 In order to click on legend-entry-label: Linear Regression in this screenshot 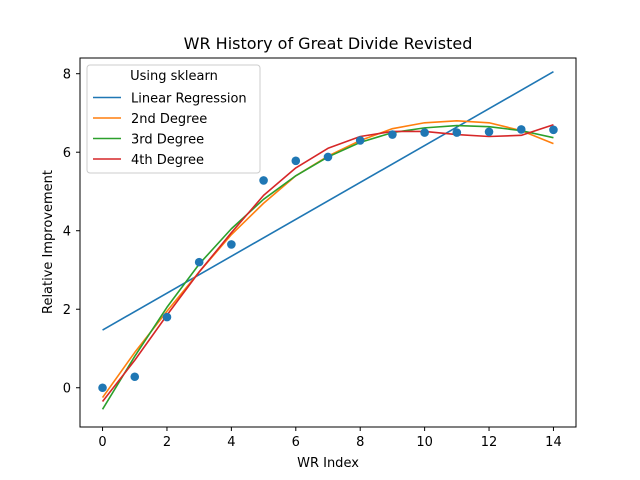, I will do `click(189, 99)`.